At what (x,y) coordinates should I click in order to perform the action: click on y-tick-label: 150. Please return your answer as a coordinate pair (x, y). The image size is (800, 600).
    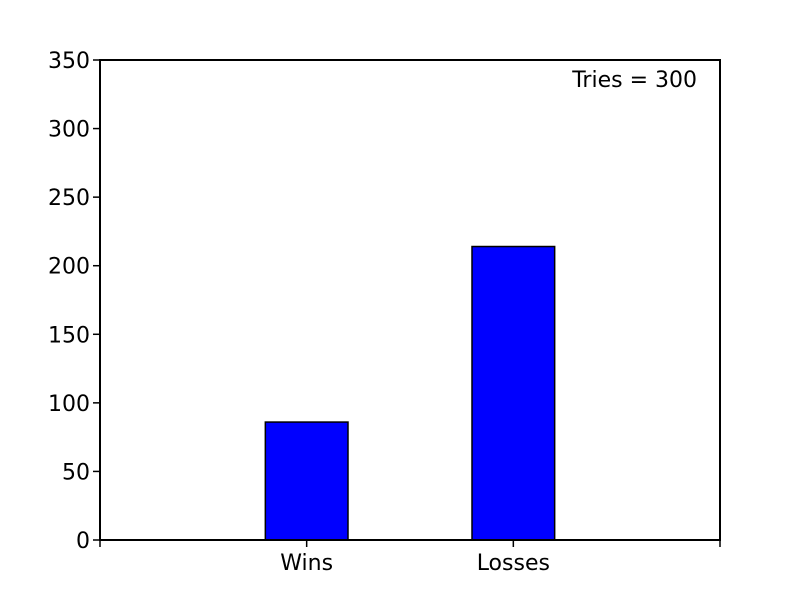
    Looking at the image, I should click on (69, 335).